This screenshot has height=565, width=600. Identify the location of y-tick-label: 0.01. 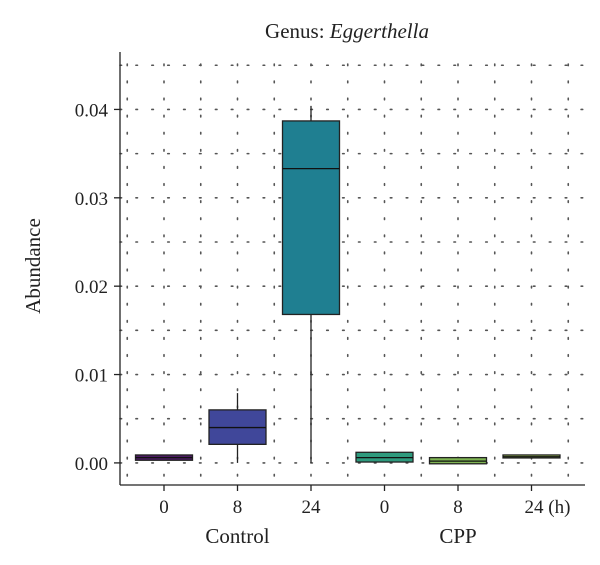
(91, 376).